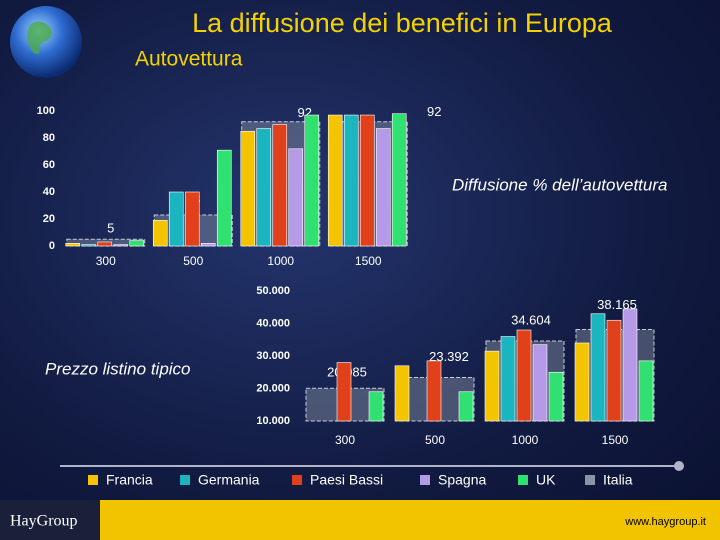 This screenshot has width=720, height=540. I want to click on y-tick-label: 80, so click(49, 138).